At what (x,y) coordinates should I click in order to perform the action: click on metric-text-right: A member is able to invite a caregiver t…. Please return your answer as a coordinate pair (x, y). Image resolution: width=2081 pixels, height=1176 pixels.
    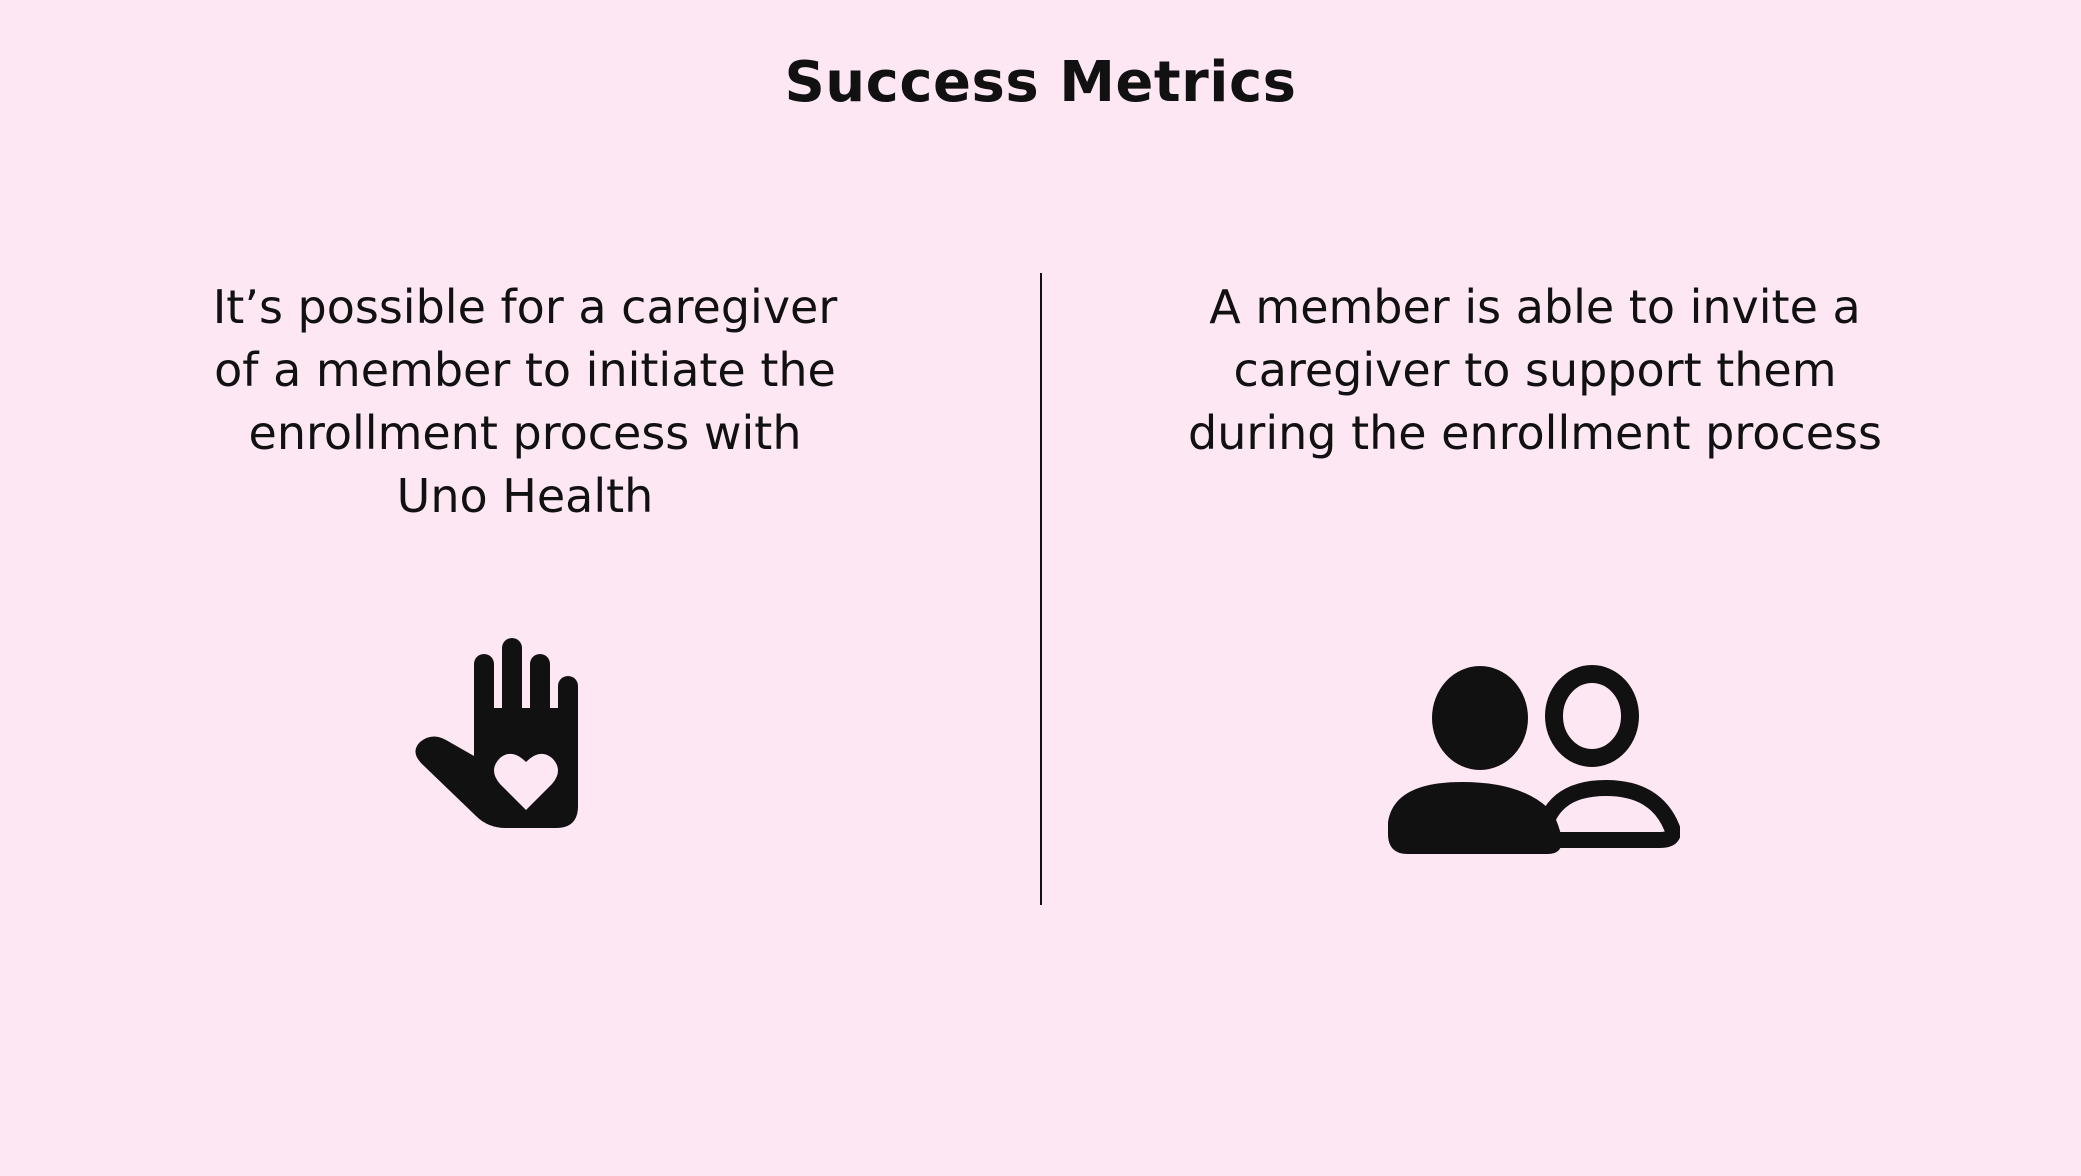
    Looking at the image, I should click on (1535, 370).